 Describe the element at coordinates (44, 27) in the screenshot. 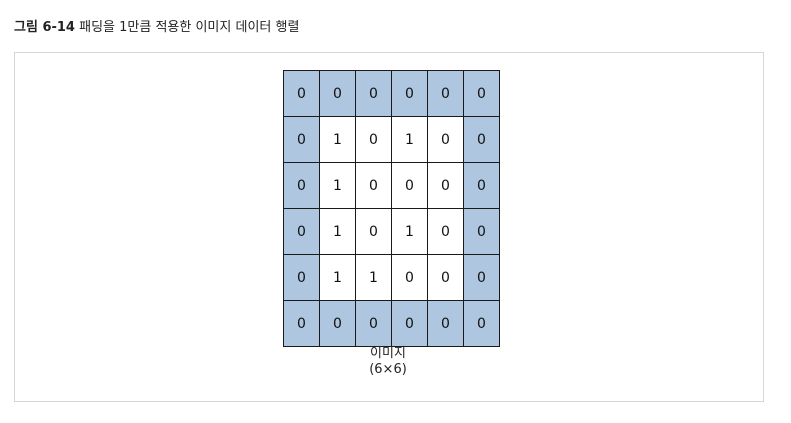

I see `figure-number: 그림 6-14` at that location.